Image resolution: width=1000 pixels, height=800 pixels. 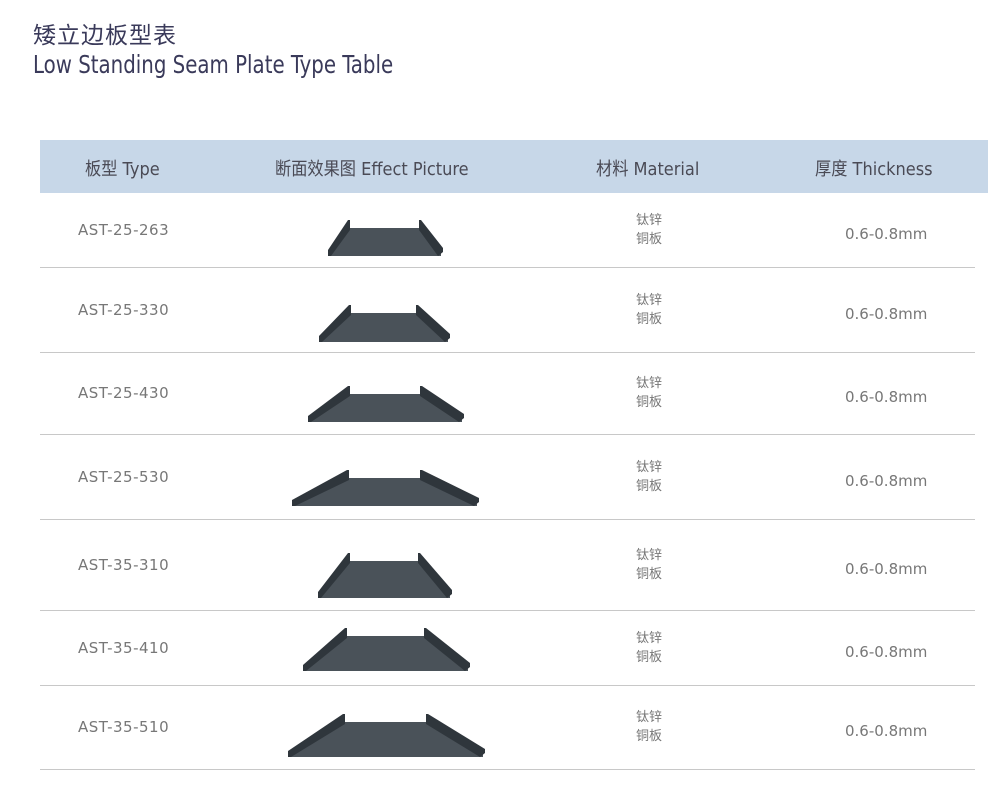 What do you see at coordinates (124, 309) in the screenshot?
I see `plate-type: AST-25-330` at bounding box center [124, 309].